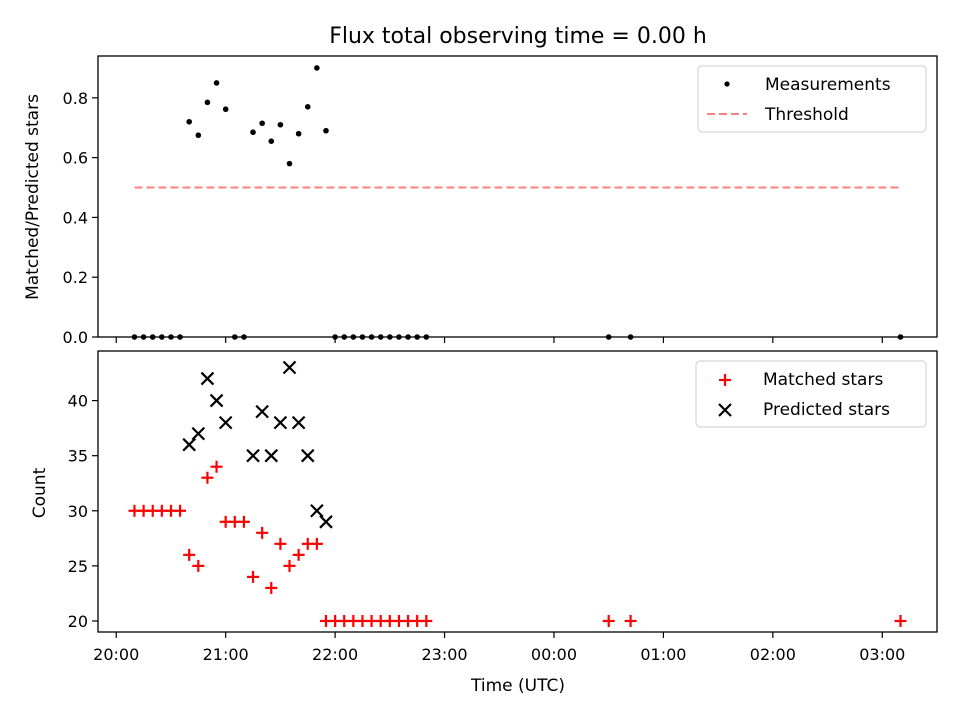 This screenshot has height=720, width=960. What do you see at coordinates (725, 380) in the screenshot?
I see `legend-matched-marker` at bounding box center [725, 380].